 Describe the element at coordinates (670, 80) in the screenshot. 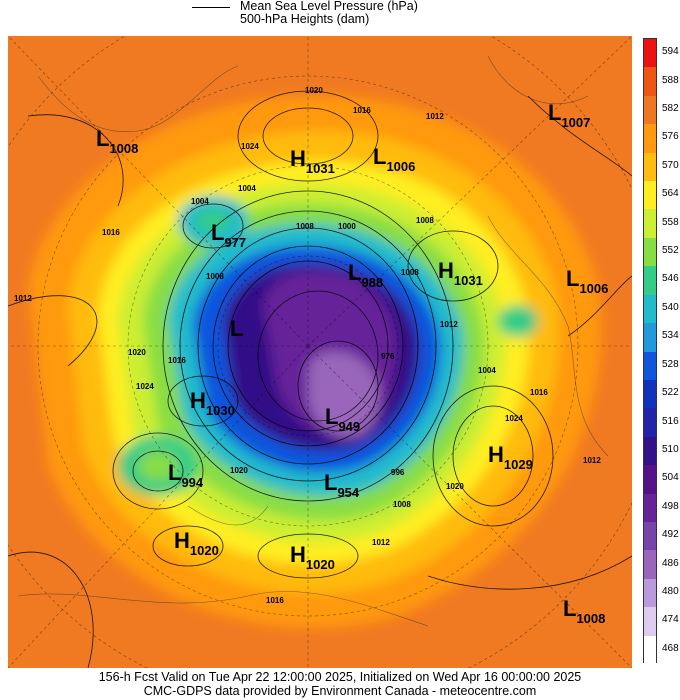

I see `colorbar-tick-label: 588` at that location.